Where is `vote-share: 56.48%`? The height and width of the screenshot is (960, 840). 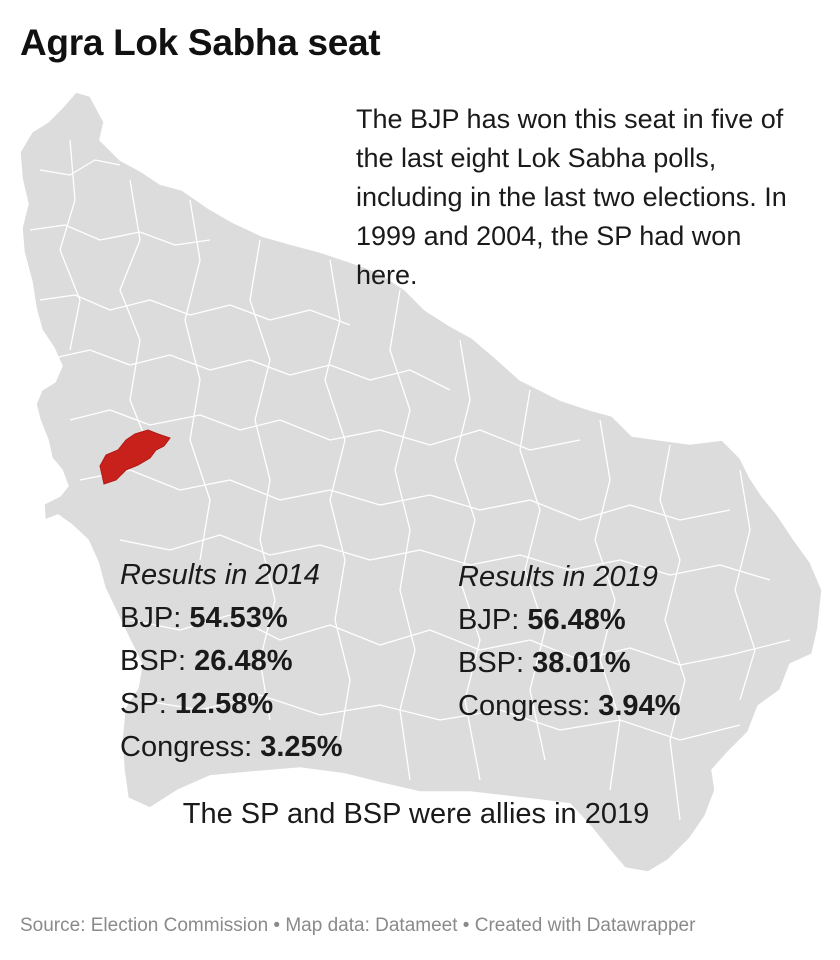
vote-share: 56.48% is located at coordinates (576, 620).